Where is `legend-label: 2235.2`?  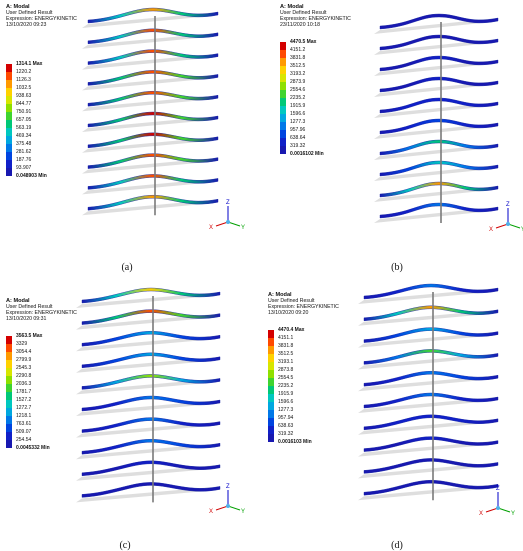
legend-label: 2235.2 is located at coordinates (286, 386).